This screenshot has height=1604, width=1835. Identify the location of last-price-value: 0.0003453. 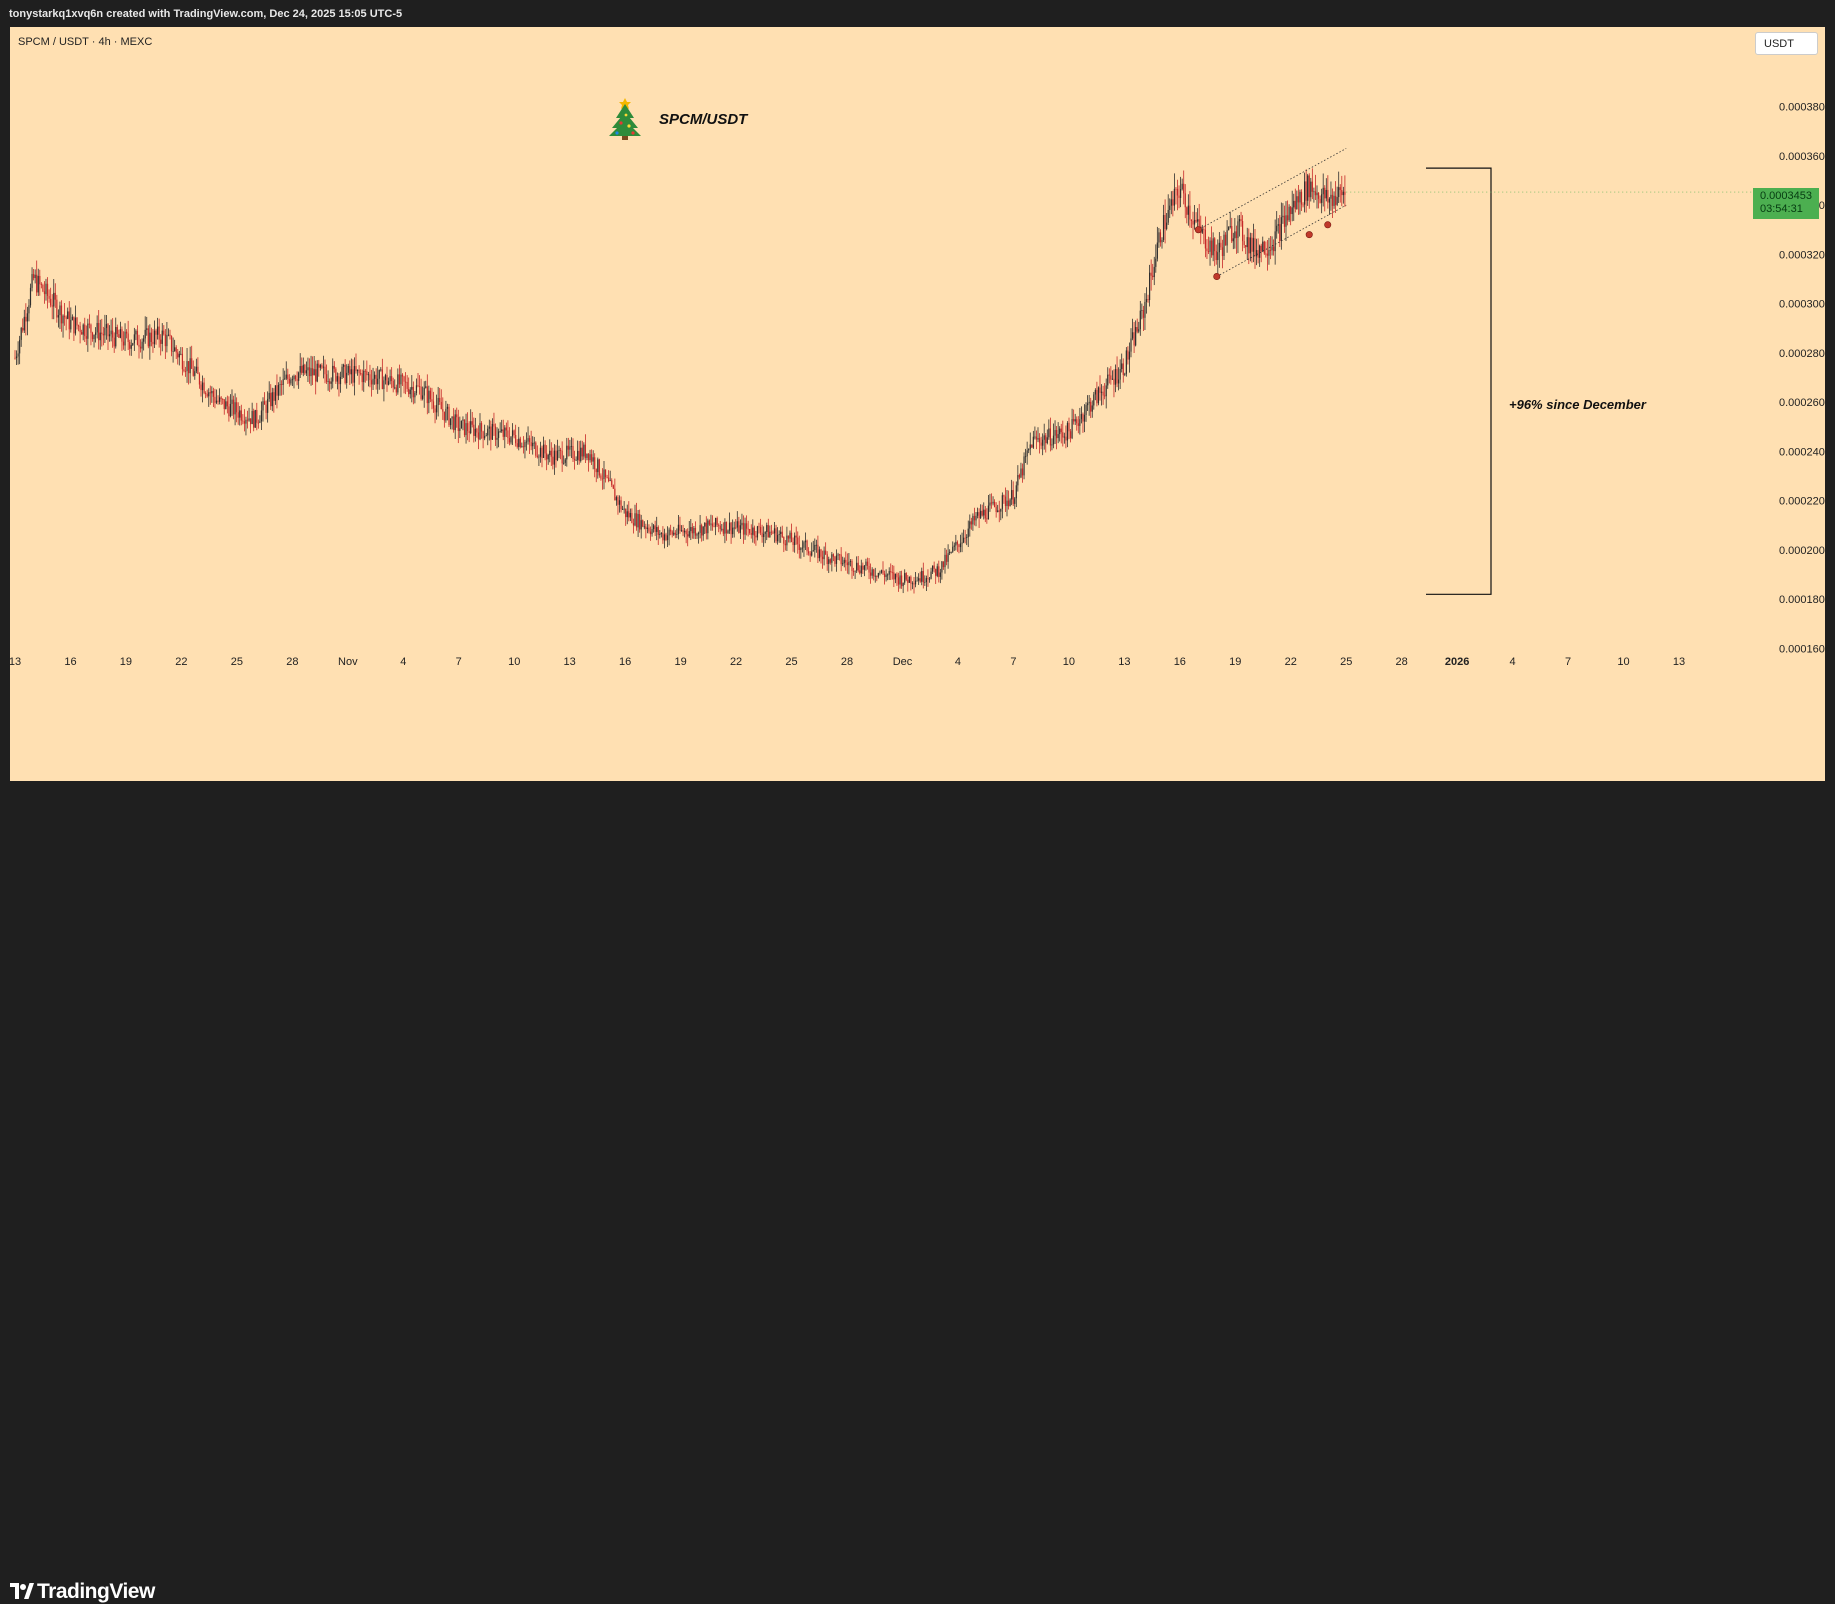
(1786, 196).